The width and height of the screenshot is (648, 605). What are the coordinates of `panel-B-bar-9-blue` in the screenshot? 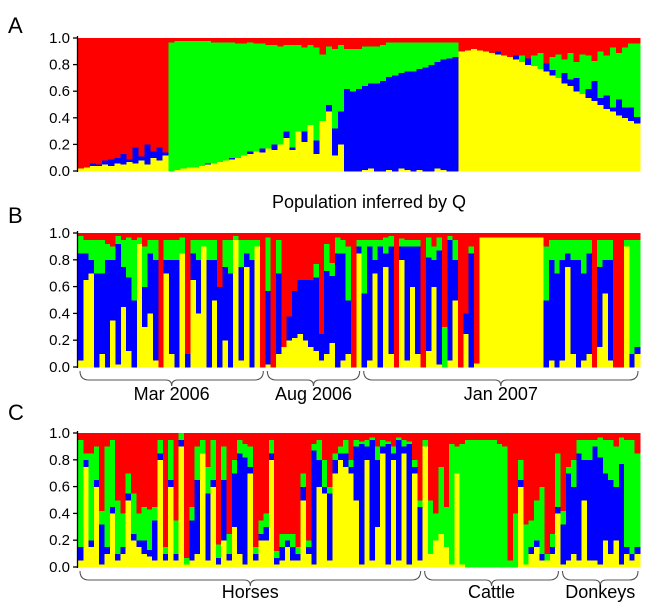 It's located at (129, 314).